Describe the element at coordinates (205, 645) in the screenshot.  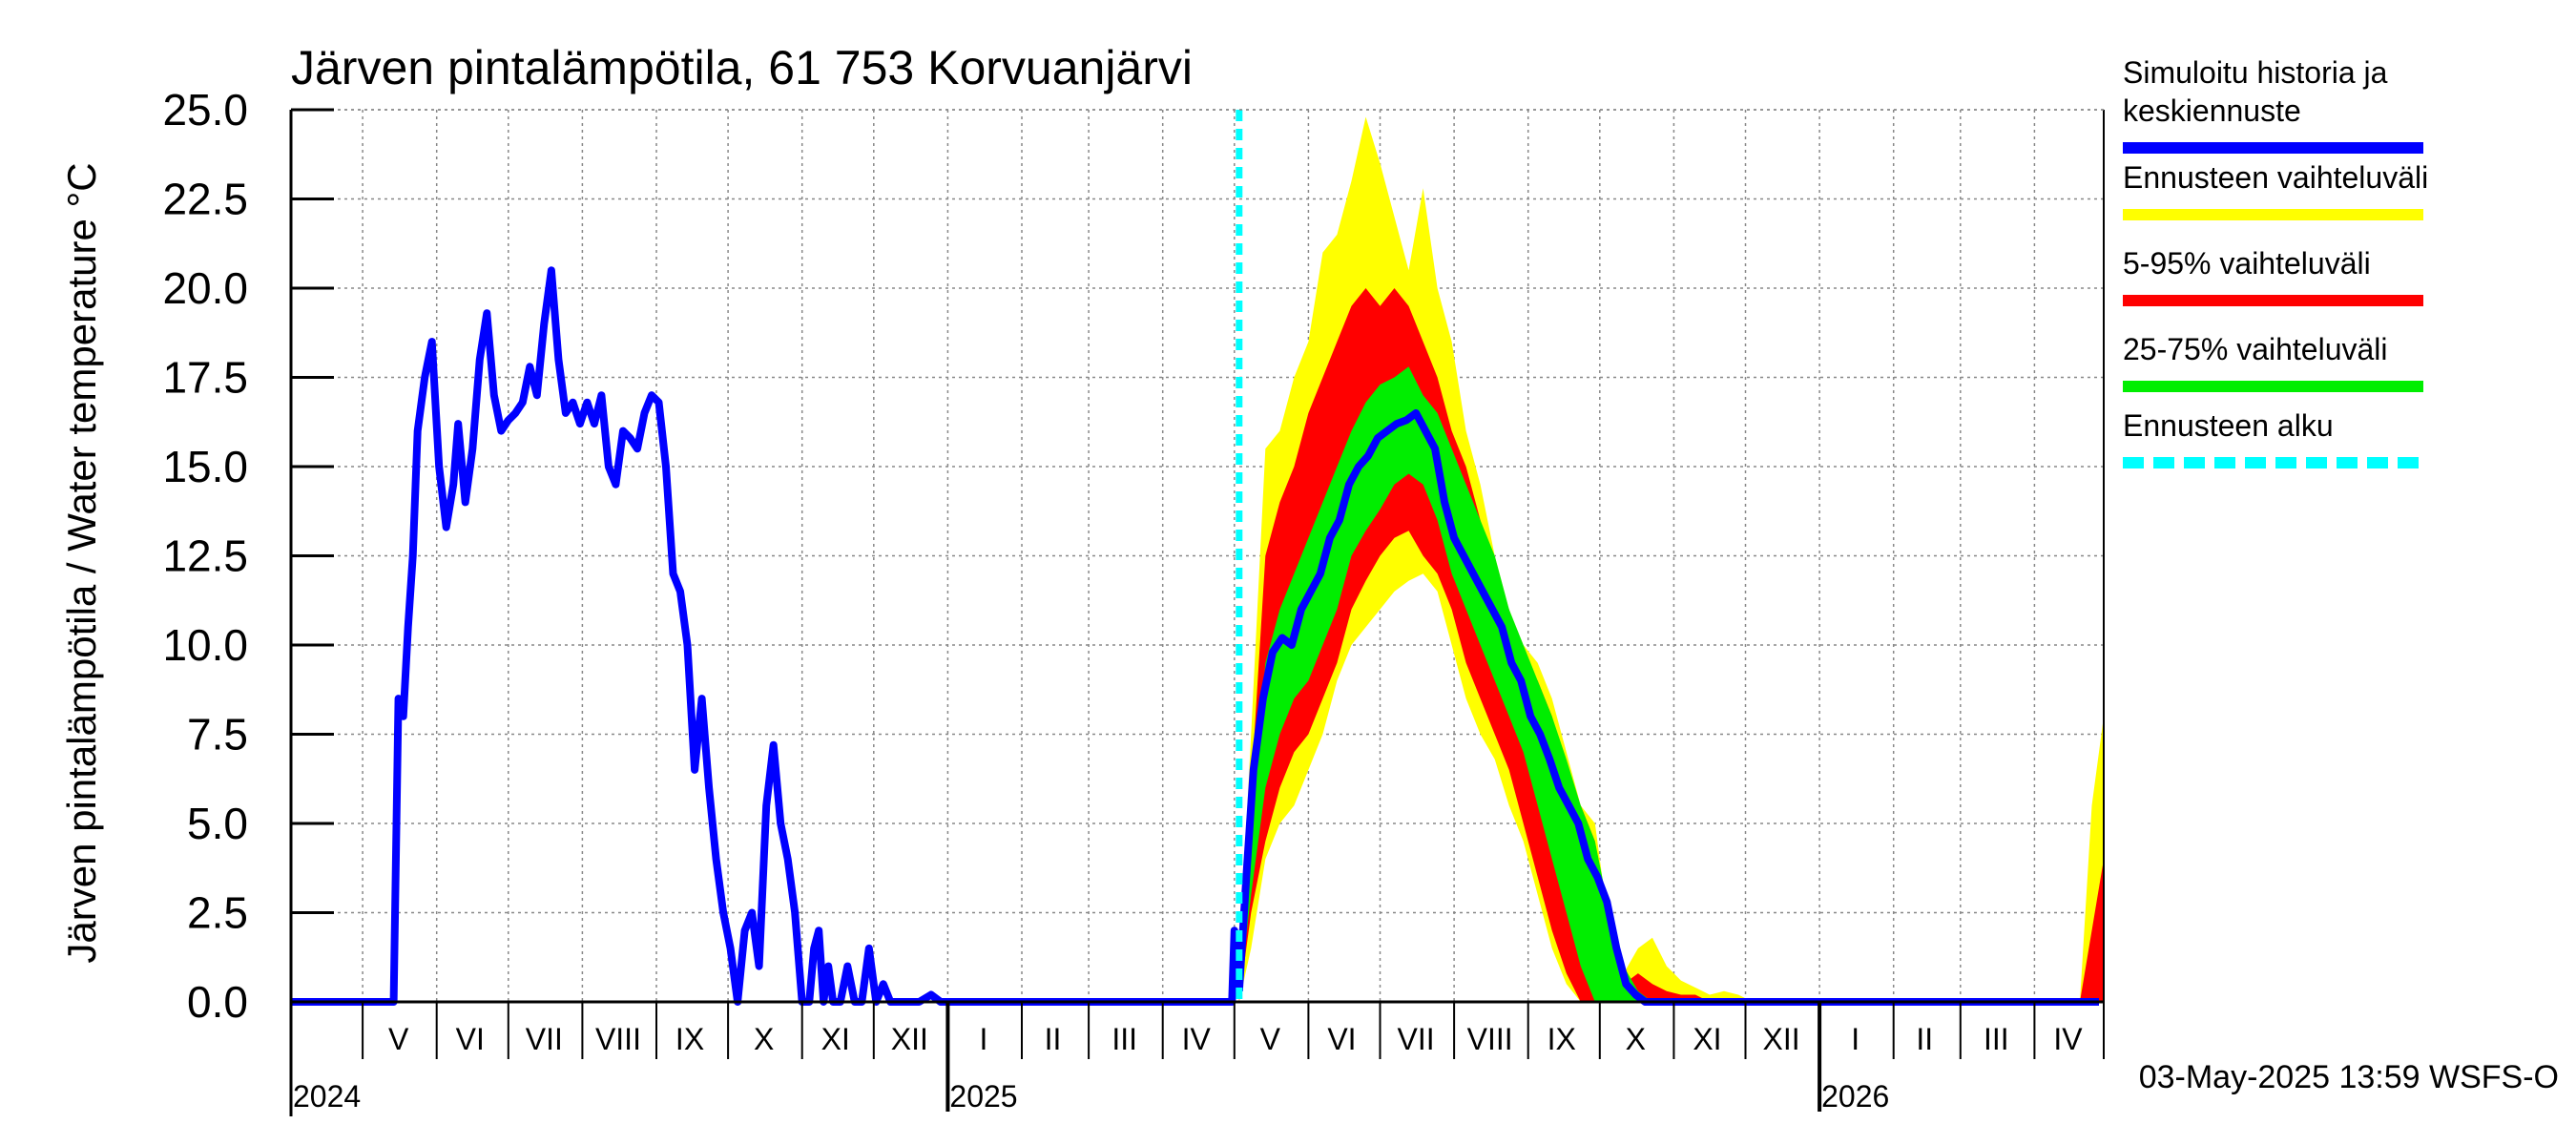
I see `y-tick-label: 10.0` at that location.